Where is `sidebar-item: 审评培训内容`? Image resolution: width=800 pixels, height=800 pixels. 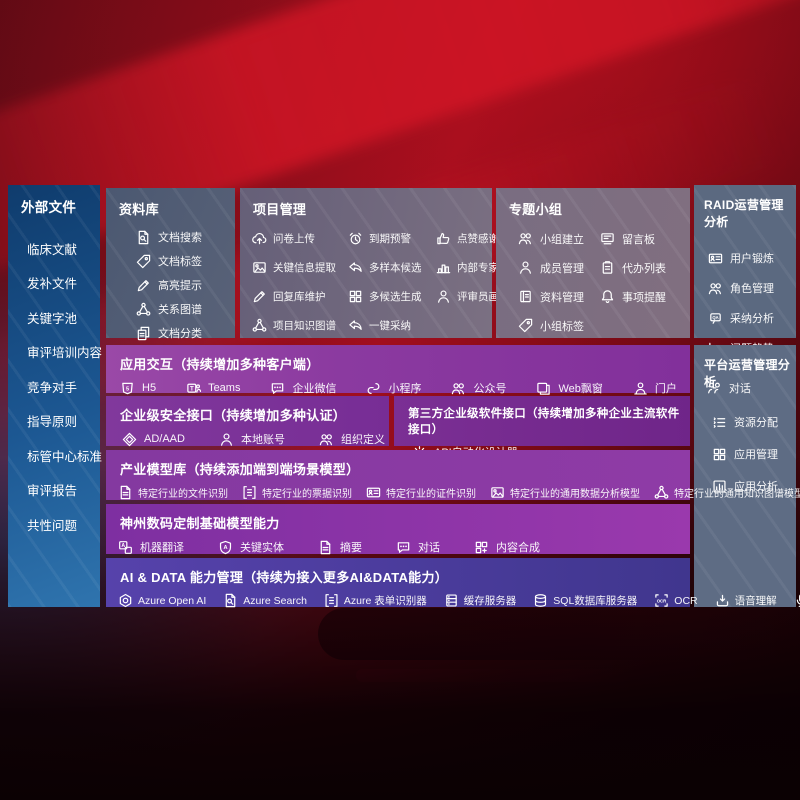 sidebar-item: 审评培训内容 is located at coordinates (65, 353).